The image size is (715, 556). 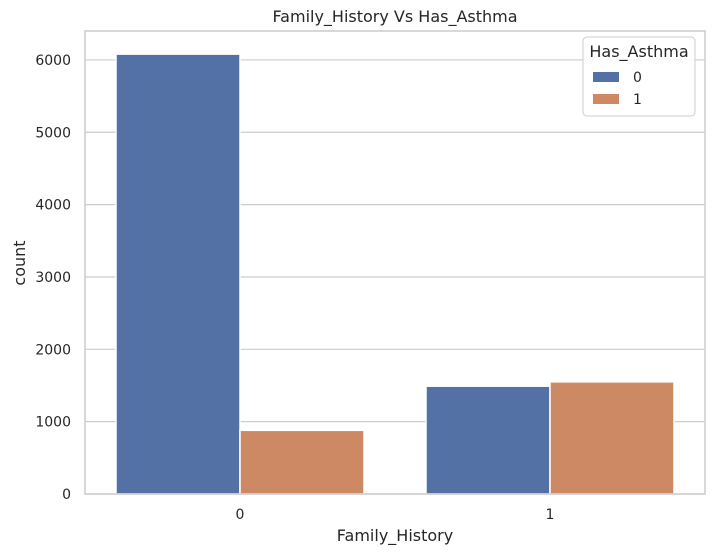 I want to click on x-tick-label: 0, so click(x=240, y=515).